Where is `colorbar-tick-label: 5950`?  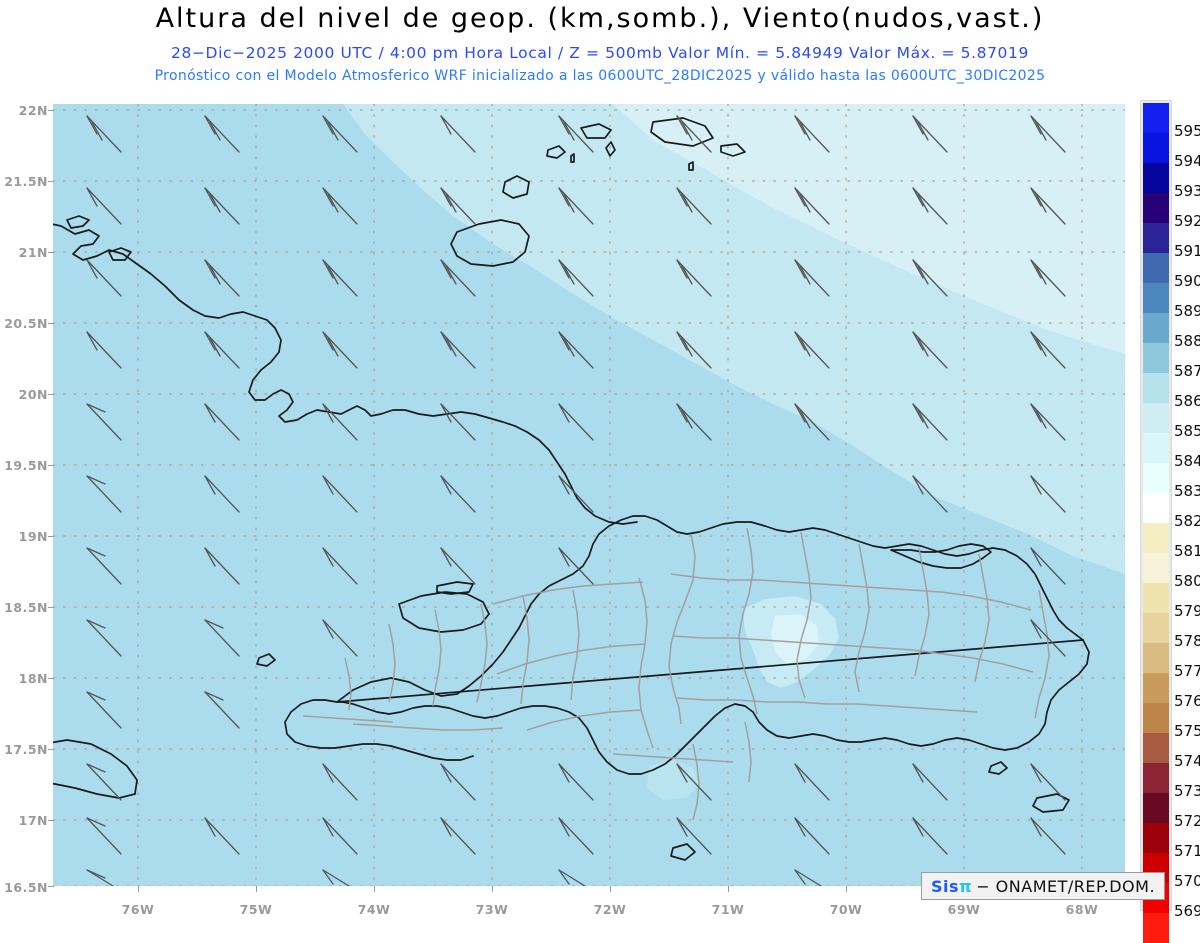 colorbar-tick-label: 5950 is located at coordinates (1187, 131).